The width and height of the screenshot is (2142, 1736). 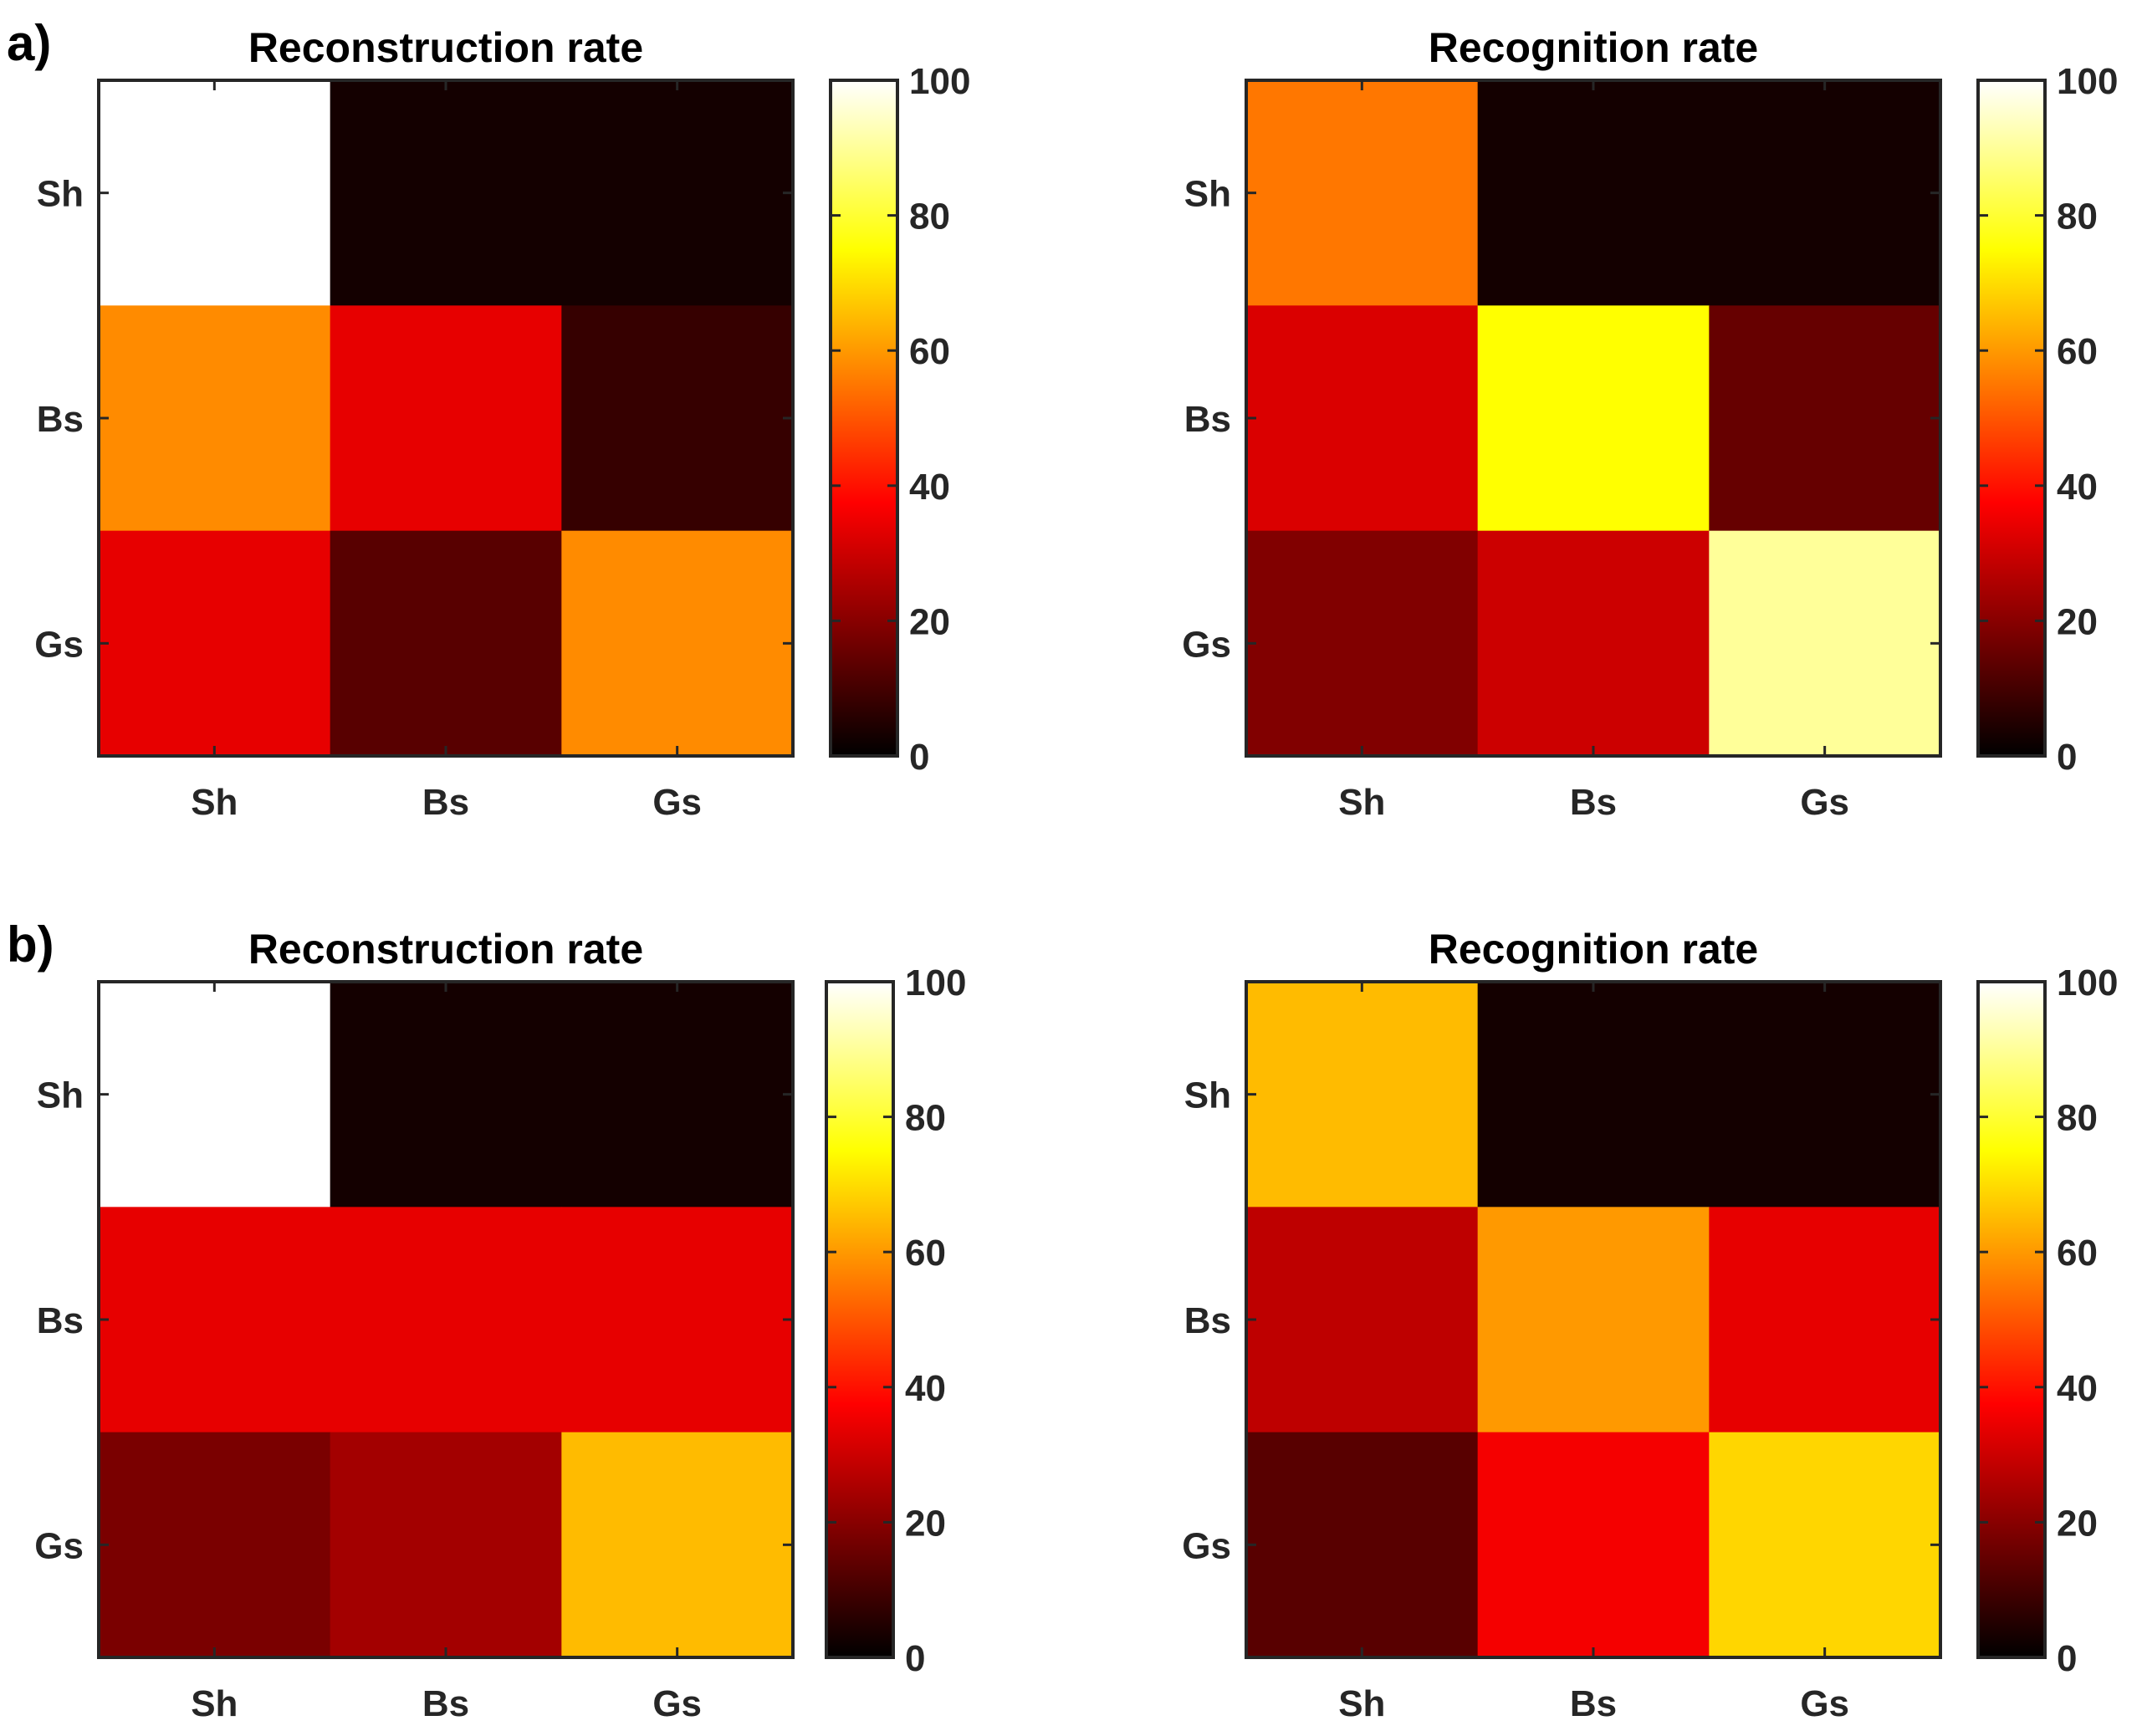 I want to click on panel-label-b: b), so click(x=30, y=945).